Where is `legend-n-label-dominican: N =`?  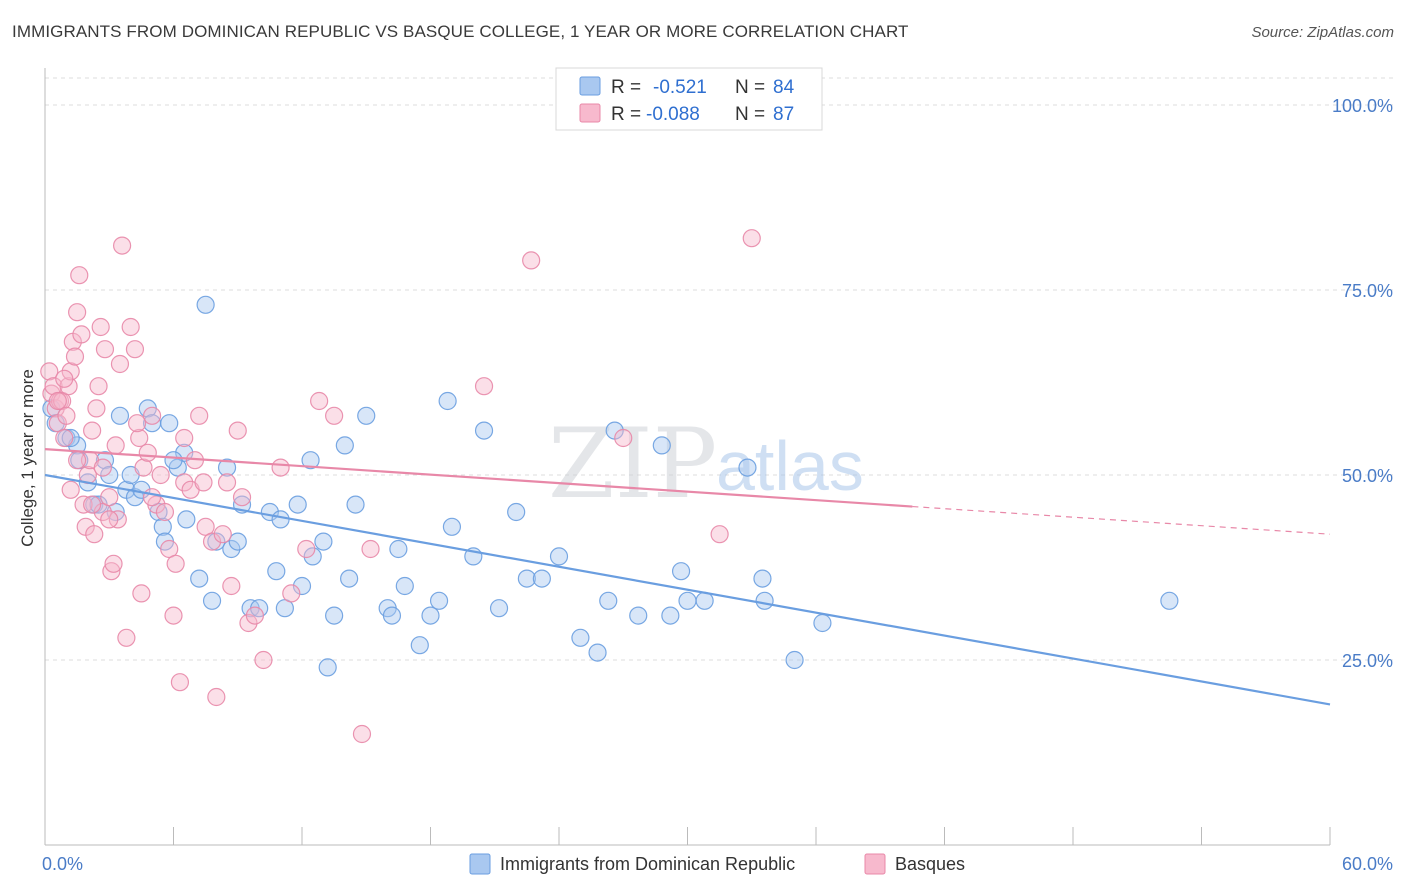
legend-n-label-dominican: N = is located at coordinates (750, 87).